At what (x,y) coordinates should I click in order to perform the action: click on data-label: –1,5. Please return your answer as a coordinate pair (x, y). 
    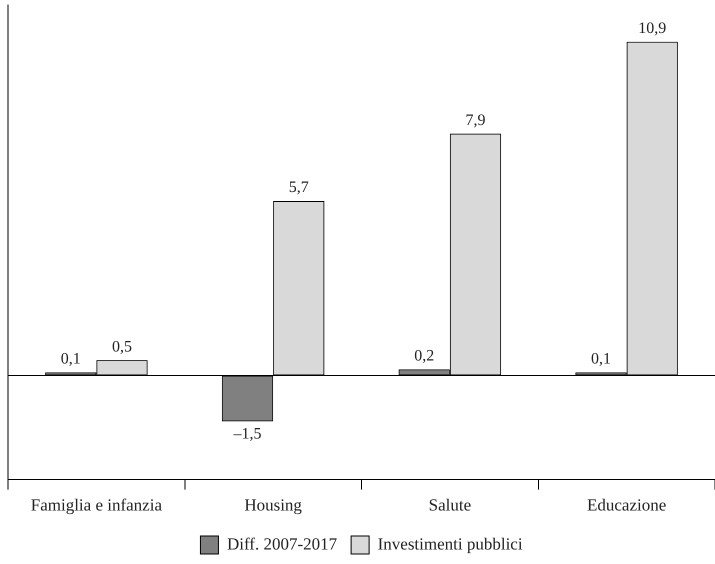
    Looking at the image, I should click on (247, 434).